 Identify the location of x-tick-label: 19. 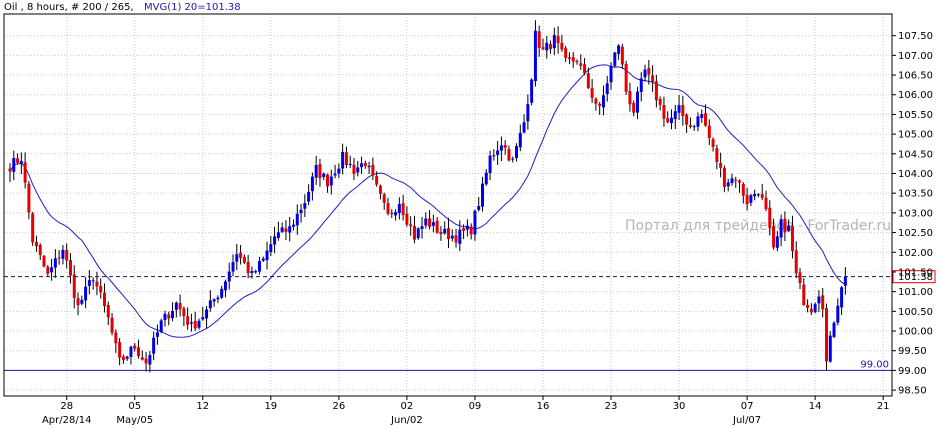
(270, 406).